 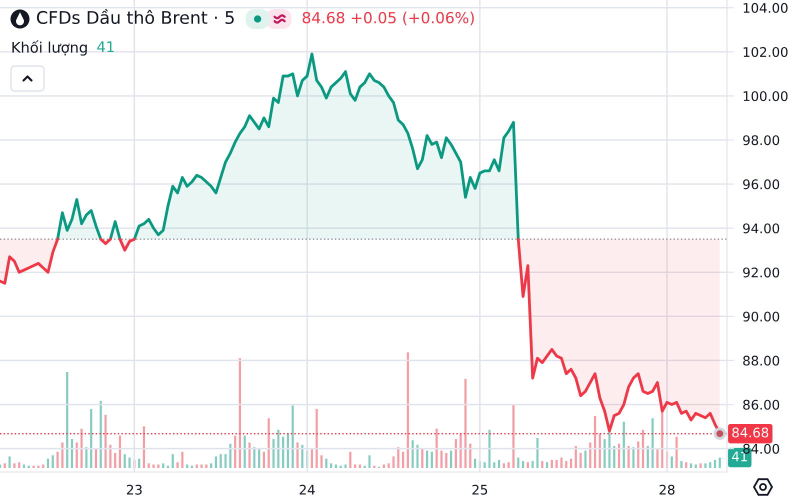 What do you see at coordinates (134, 489) in the screenshot?
I see `x-tick-label: 23` at bounding box center [134, 489].